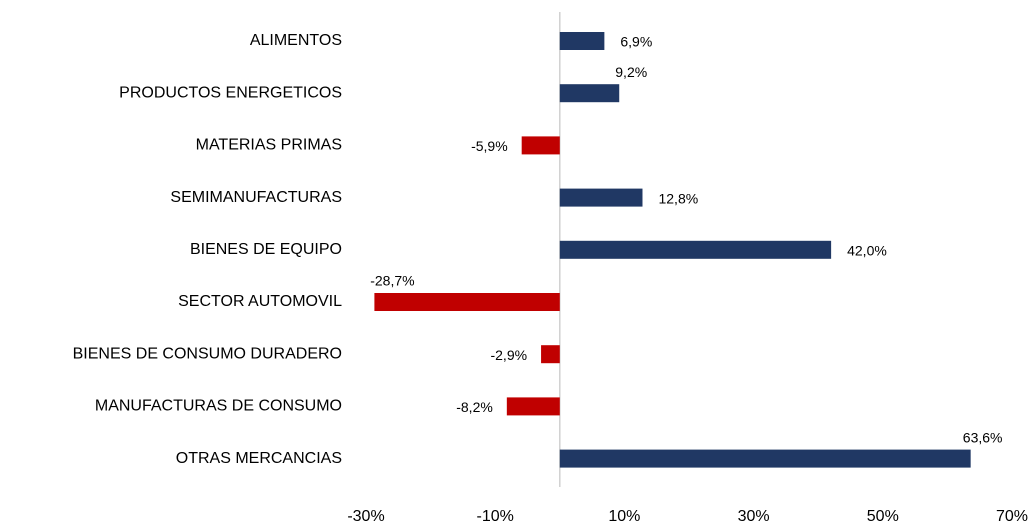 This screenshot has height=525, width=1036. I want to click on category-label: OTRAS MERCANCIAS, so click(259, 458).